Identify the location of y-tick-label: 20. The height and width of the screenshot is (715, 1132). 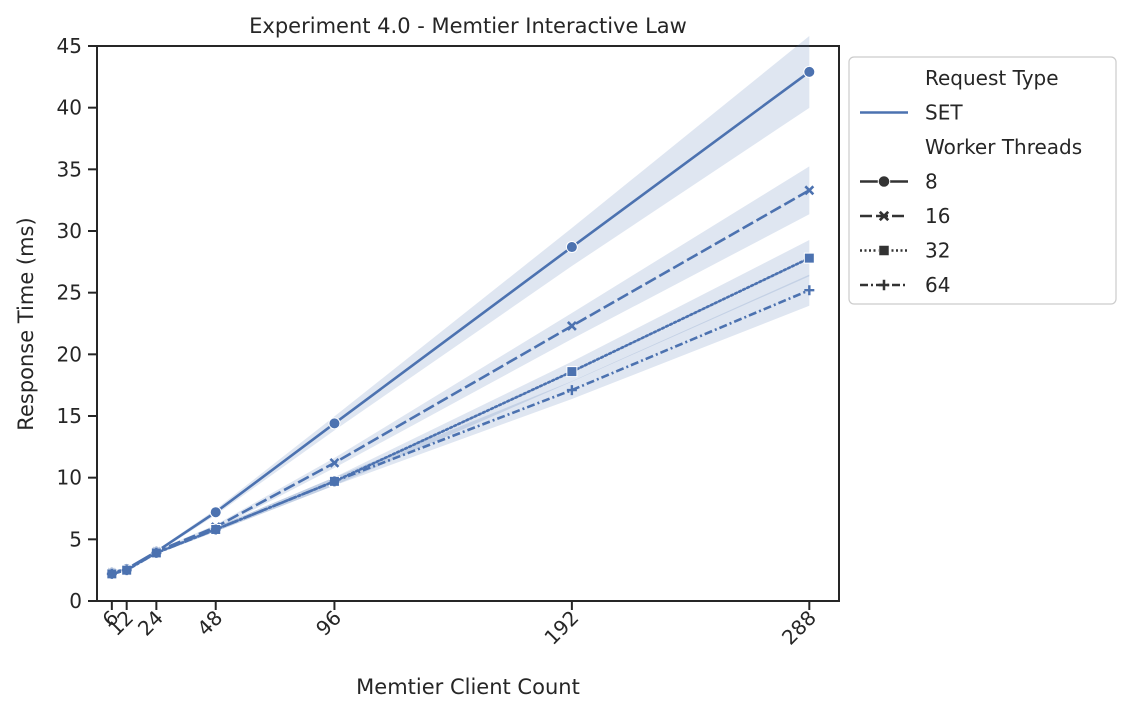
(69, 354).